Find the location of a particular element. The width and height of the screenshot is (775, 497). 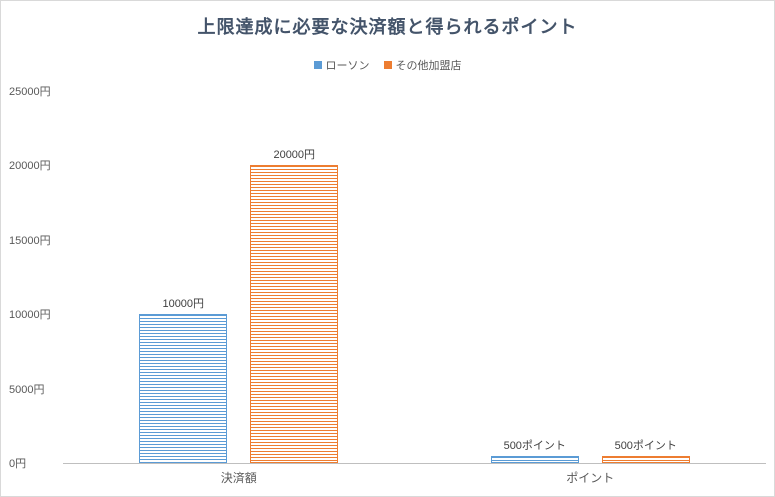

bar-ローソン-ポイント: 500ポイント is located at coordinates (534, 451).